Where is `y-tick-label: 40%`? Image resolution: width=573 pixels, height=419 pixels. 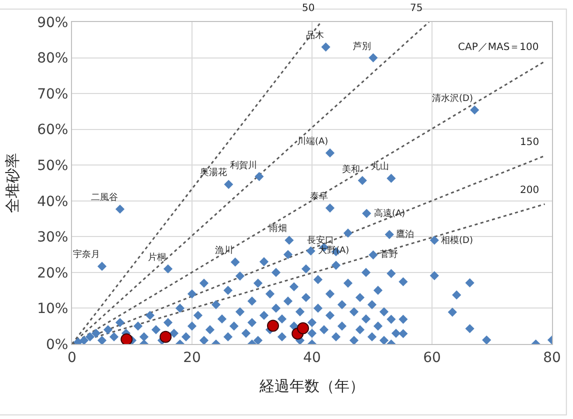 y-tick-label: 40% is located at coordinates (52, 202).